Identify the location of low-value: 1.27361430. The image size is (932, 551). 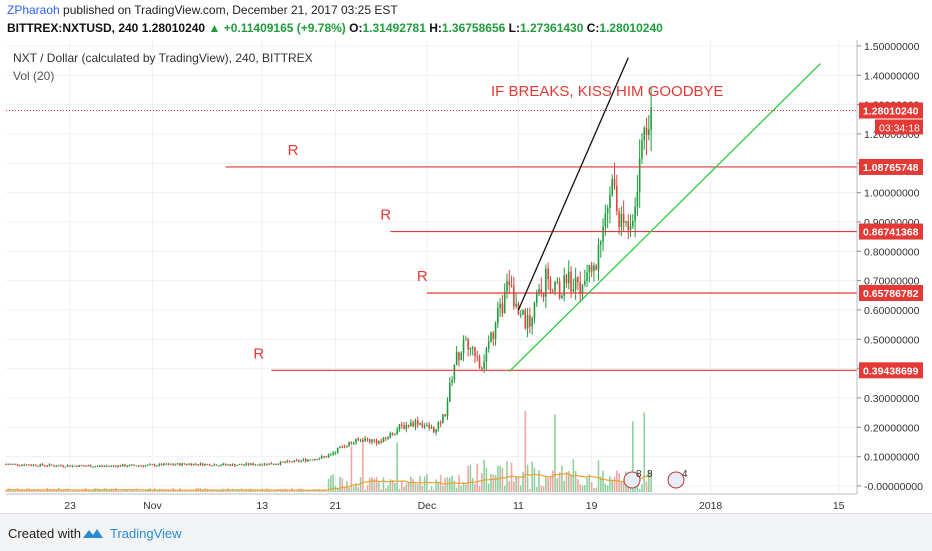
(551, 28).